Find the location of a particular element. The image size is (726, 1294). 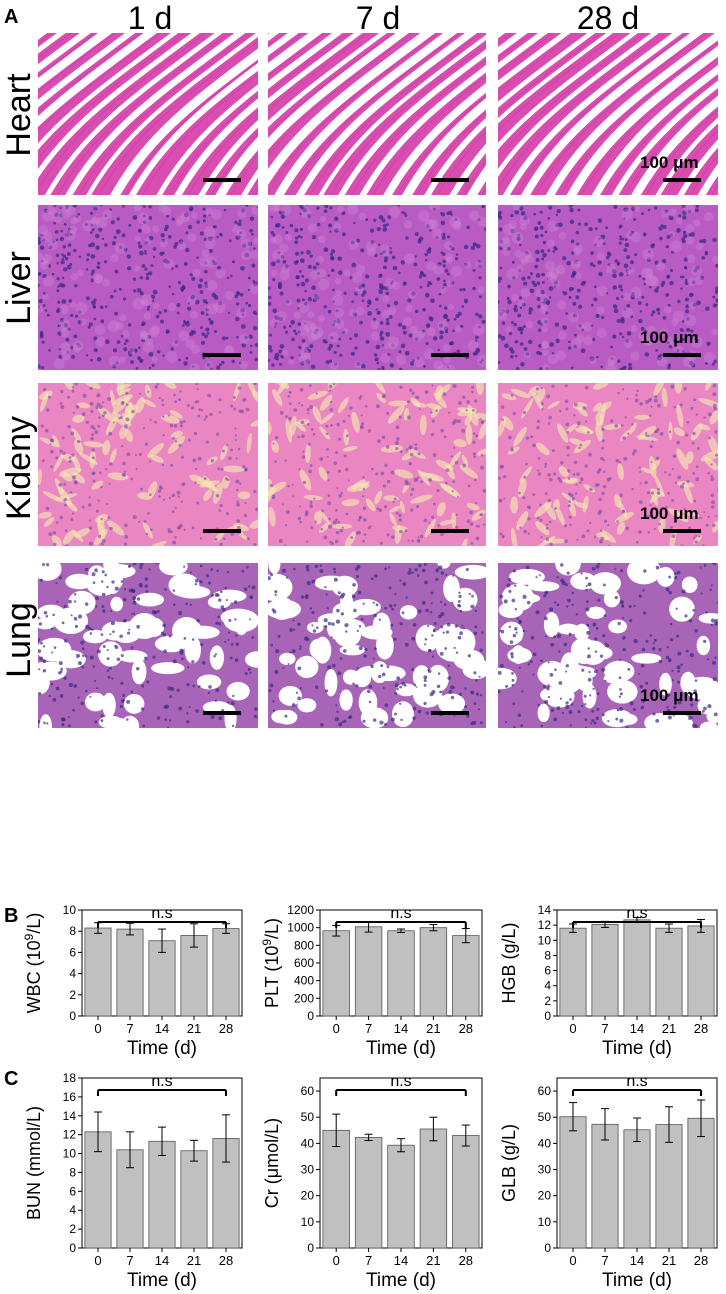

panel-label-b: B is located at coordinates (11, 916).